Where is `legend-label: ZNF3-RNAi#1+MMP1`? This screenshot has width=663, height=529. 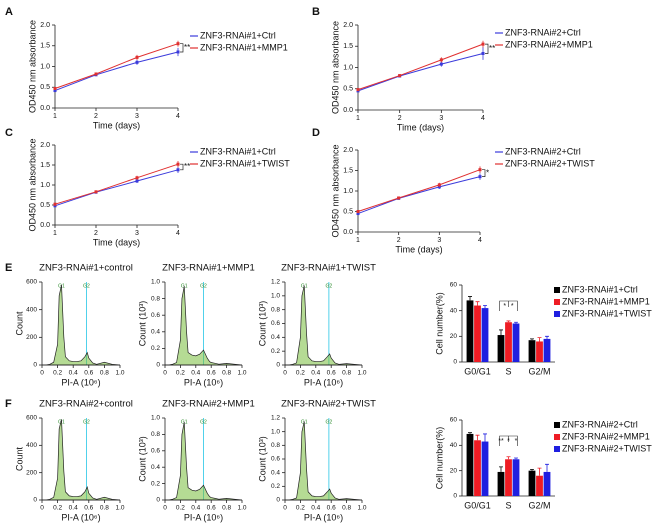
legend-label: ZNF3-RNAi#1+MMP1 is located at coordinates (244, 47).